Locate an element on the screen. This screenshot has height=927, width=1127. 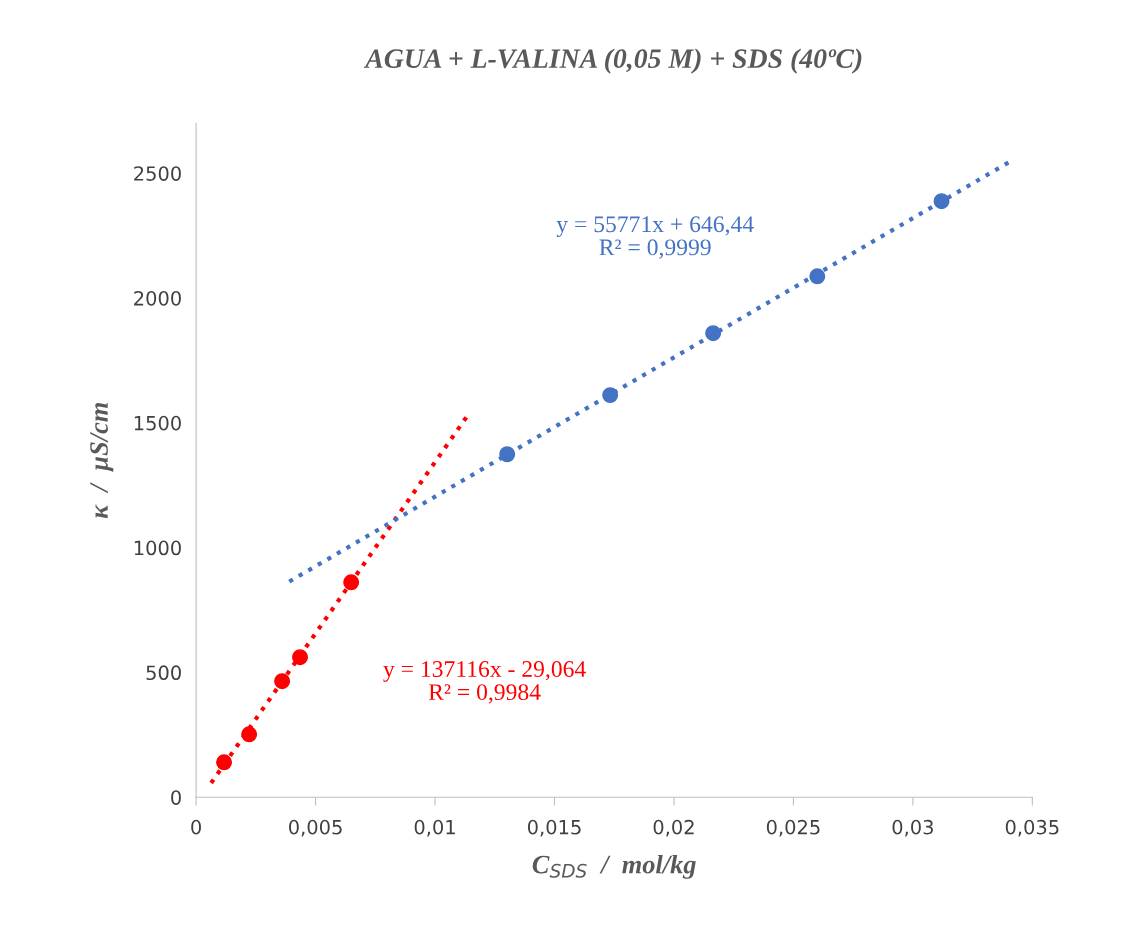
y-tick-label: 2000 is located at coordinates (157, 298).